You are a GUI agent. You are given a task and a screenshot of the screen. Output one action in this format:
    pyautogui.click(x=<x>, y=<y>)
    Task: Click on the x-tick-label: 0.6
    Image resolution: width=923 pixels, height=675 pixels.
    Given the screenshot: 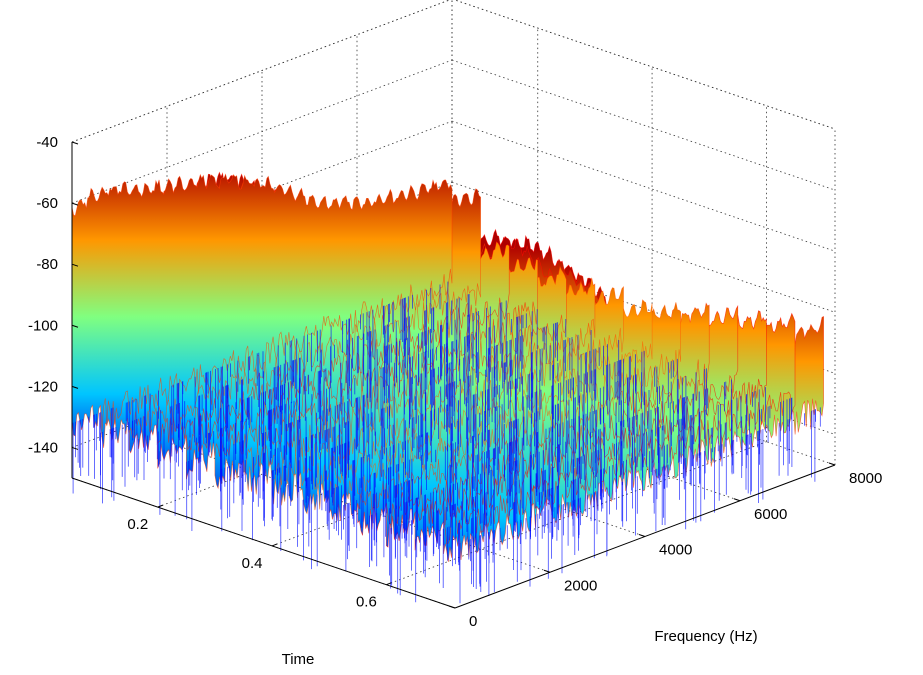 What is the action you would take?
    pyautogui.click(x=366, y=602)
    